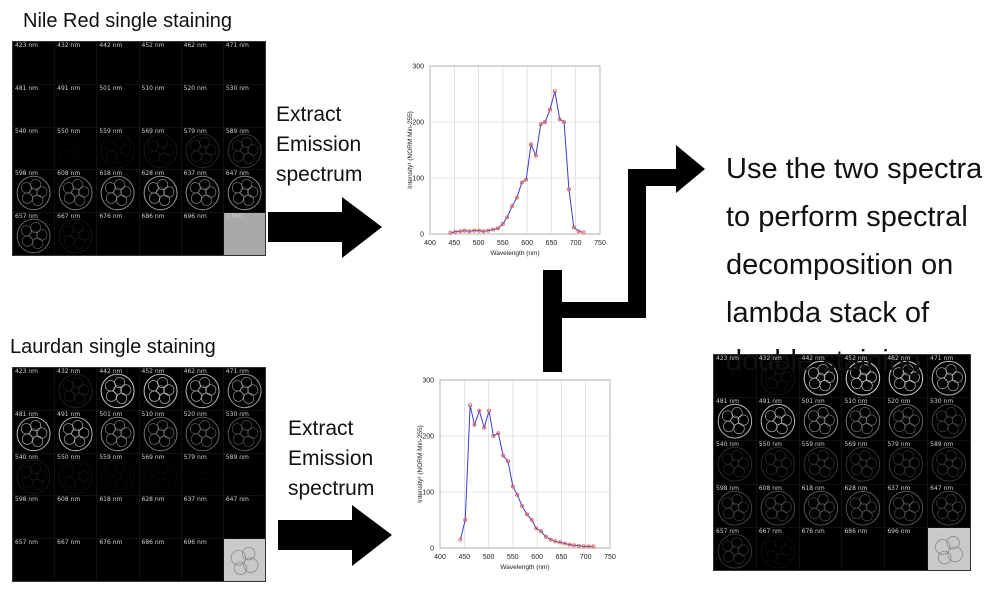 Image resolution: width=1000 pixels, height=594 pixels. I want to click on tile-wavelength-label: 501 nm, so click(813, 402).